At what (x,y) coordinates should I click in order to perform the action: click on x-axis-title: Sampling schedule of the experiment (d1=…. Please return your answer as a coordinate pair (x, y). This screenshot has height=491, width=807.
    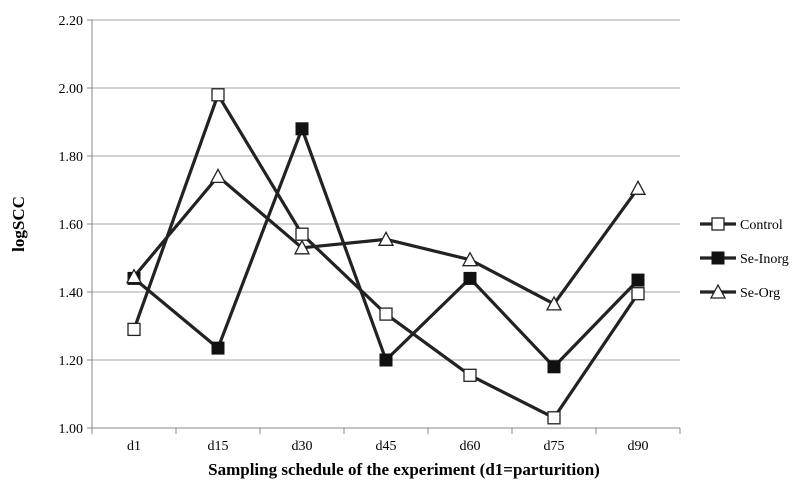
    Looking at the image, I should click on (404, 469).